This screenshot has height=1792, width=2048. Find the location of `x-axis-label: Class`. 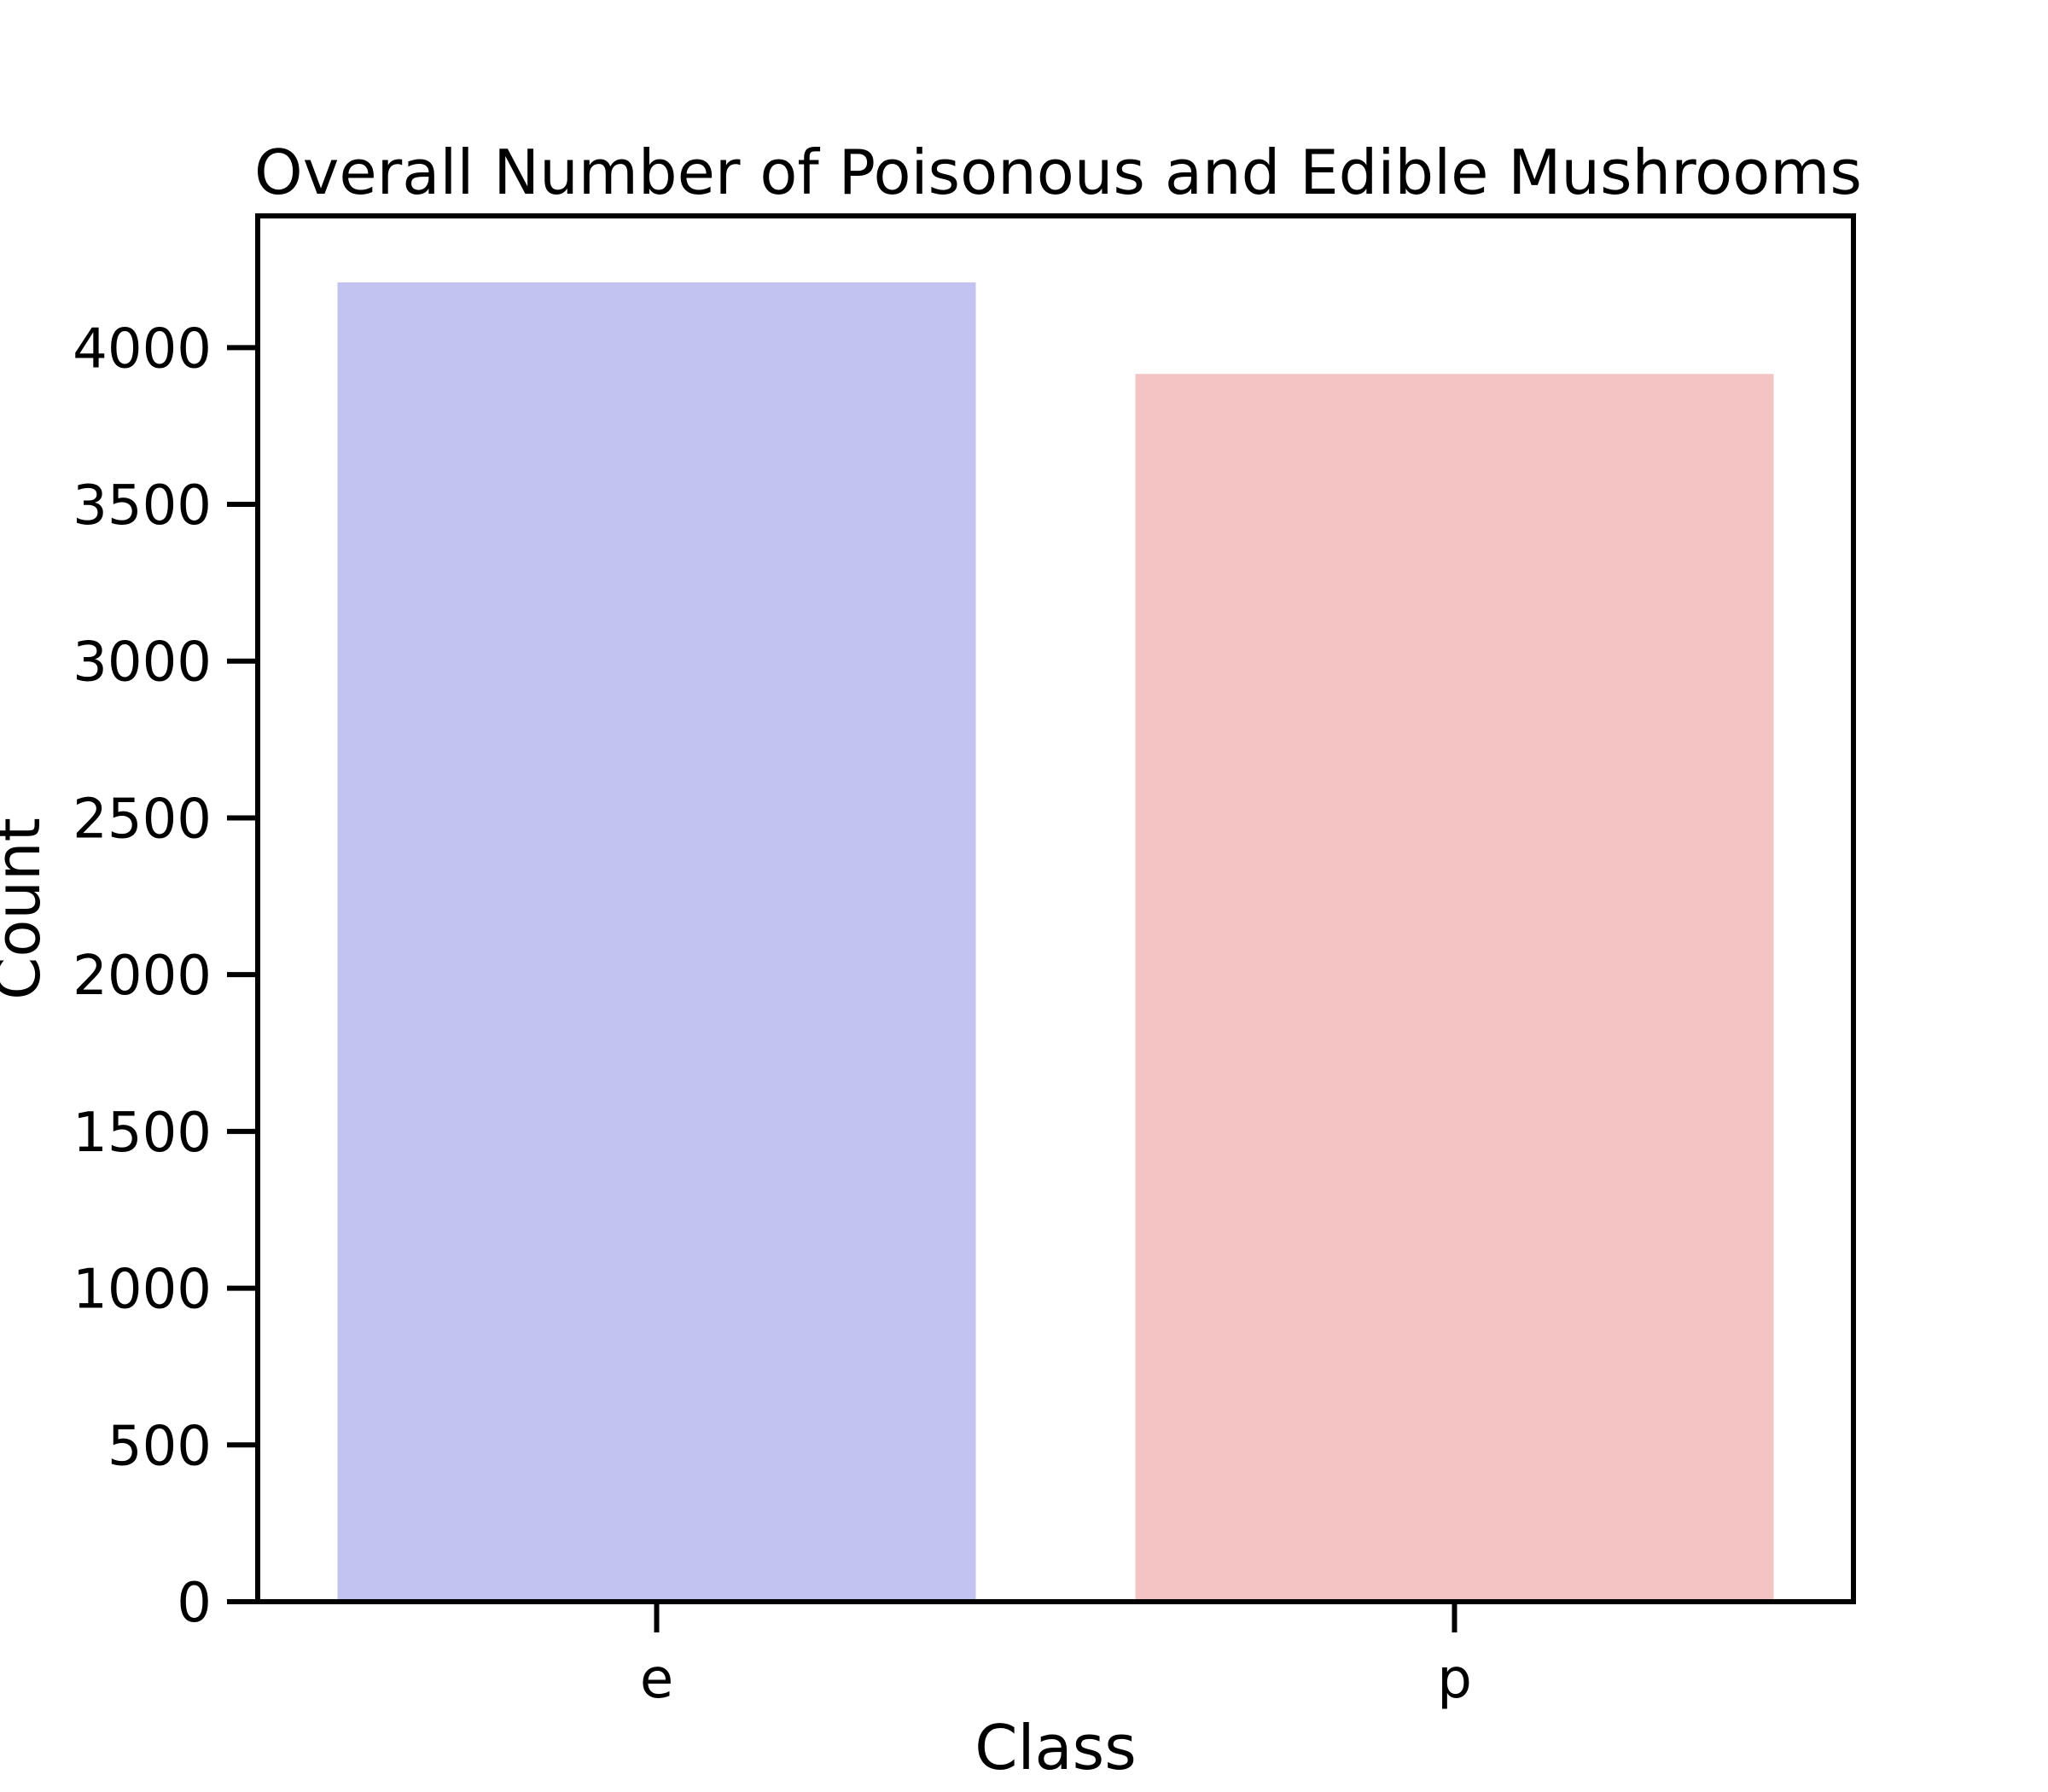

x-axis-label: Class is located at coordinates (1055, 1747).